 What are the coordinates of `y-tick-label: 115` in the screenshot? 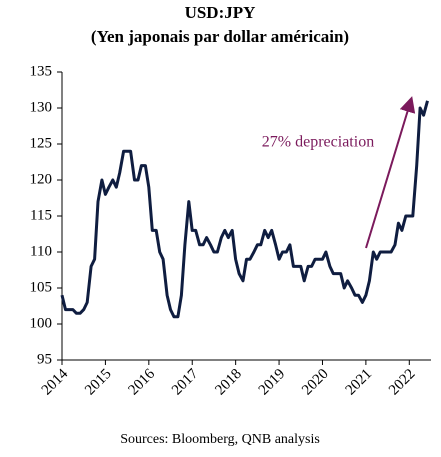 It's located at (41, 215).